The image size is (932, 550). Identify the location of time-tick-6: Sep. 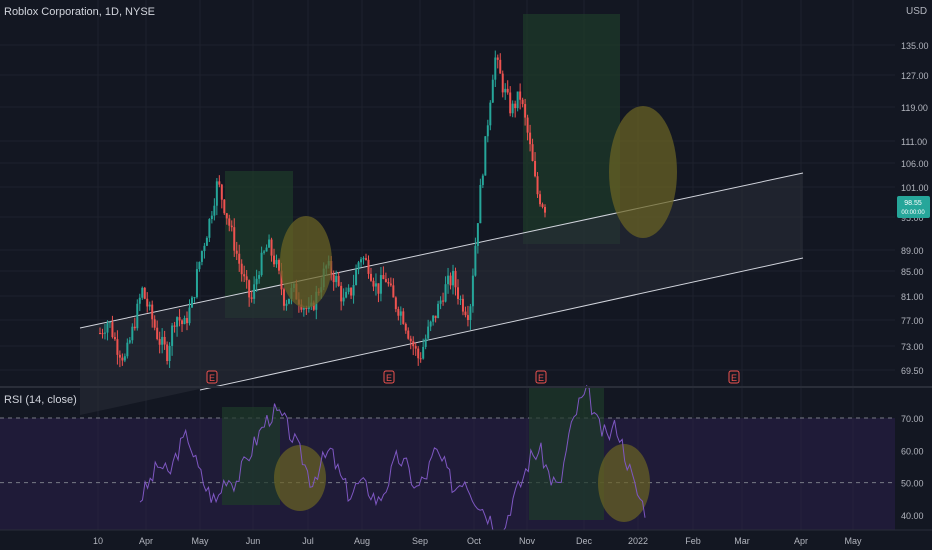
(420, 541).